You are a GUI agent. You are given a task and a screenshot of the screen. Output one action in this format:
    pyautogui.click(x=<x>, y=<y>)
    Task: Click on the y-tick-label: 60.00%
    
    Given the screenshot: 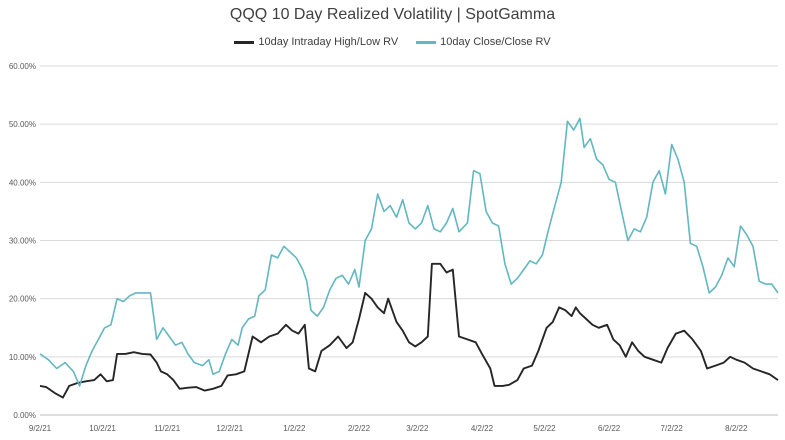 What is the action you would take?
    pyautogui.click(x=22, y=66)
    